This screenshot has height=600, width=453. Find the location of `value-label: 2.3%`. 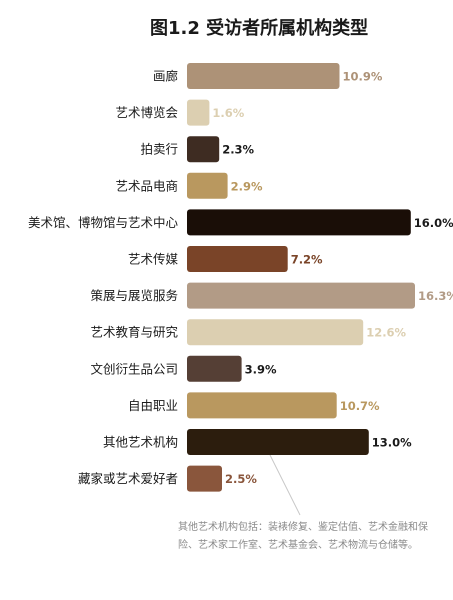

value-label: 2.3% is located at coordinates (238, 150).